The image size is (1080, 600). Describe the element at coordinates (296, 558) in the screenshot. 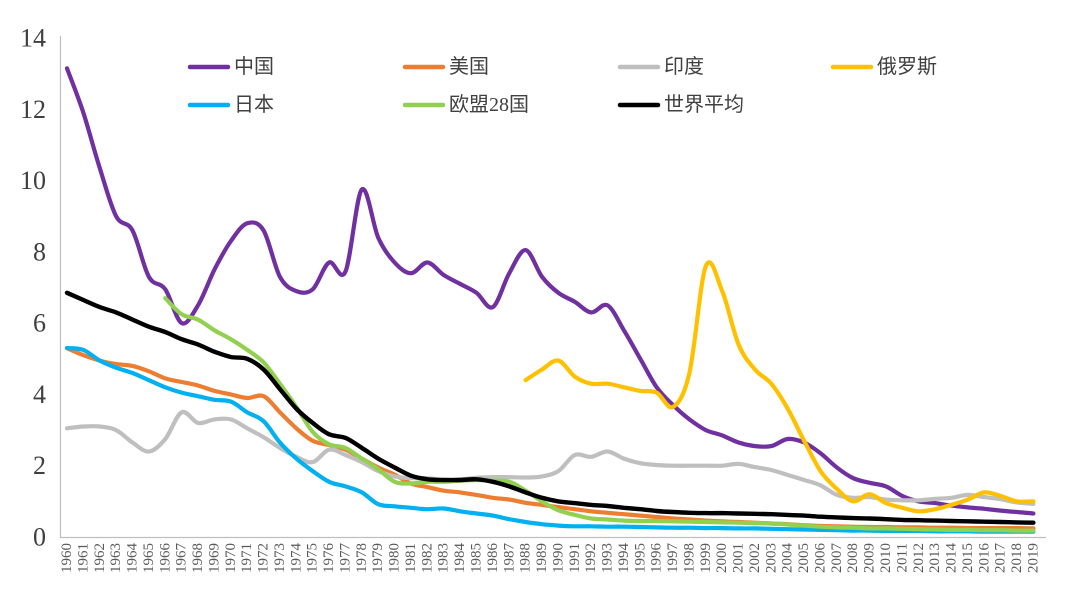

I see `x-axis-tick-label: 1974` at that location.